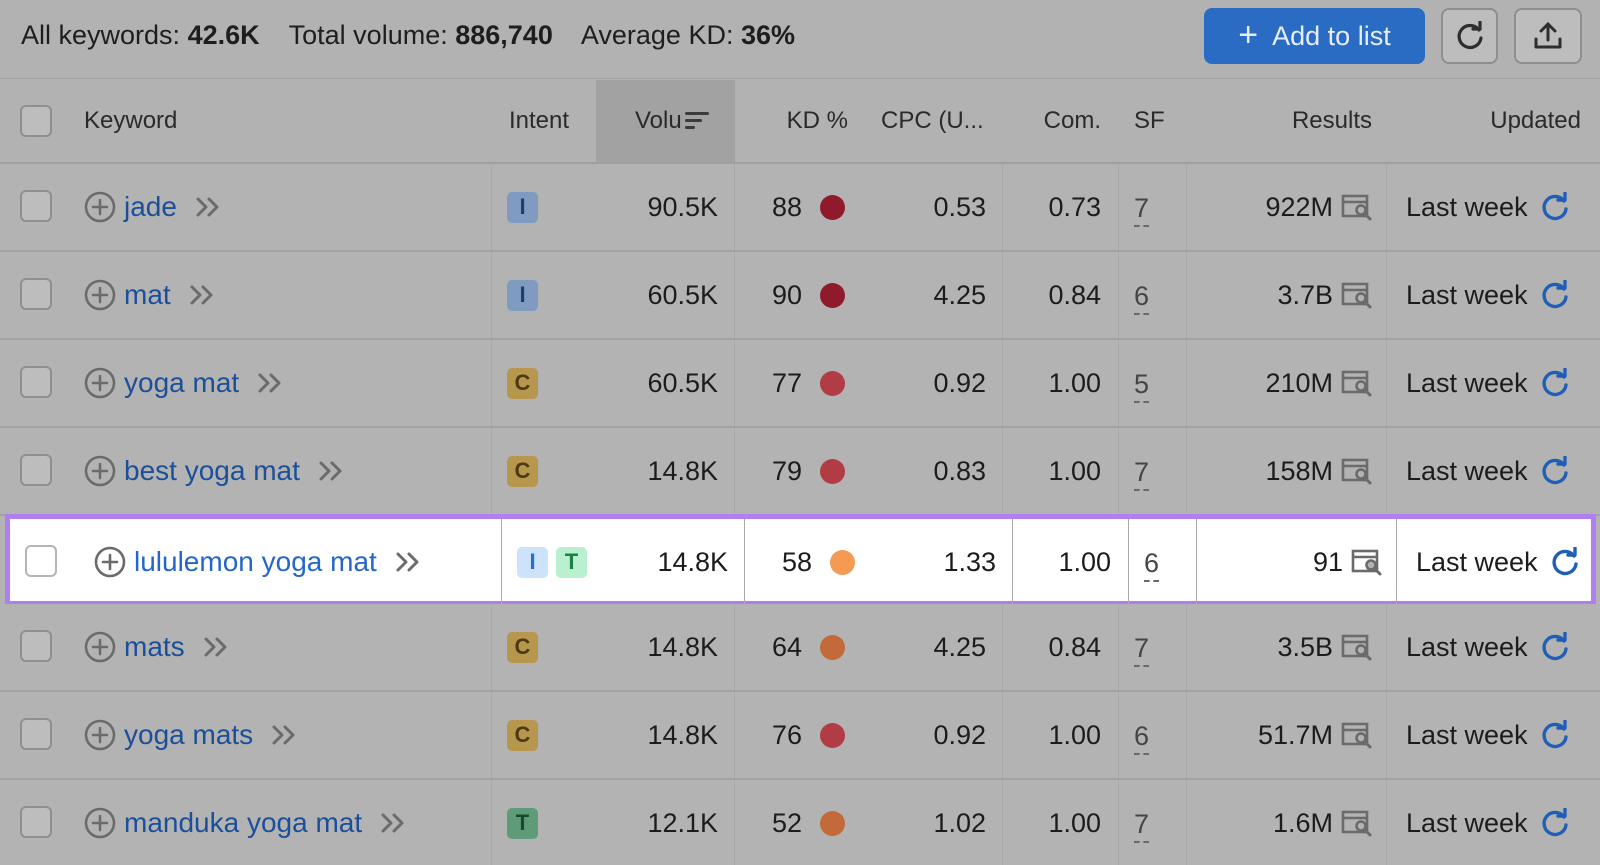  What do you see at coordinates (688, 35) in the screenshot?
I see `average-kd-stat: Average KD: 36%` at bounding box center [688, 35].